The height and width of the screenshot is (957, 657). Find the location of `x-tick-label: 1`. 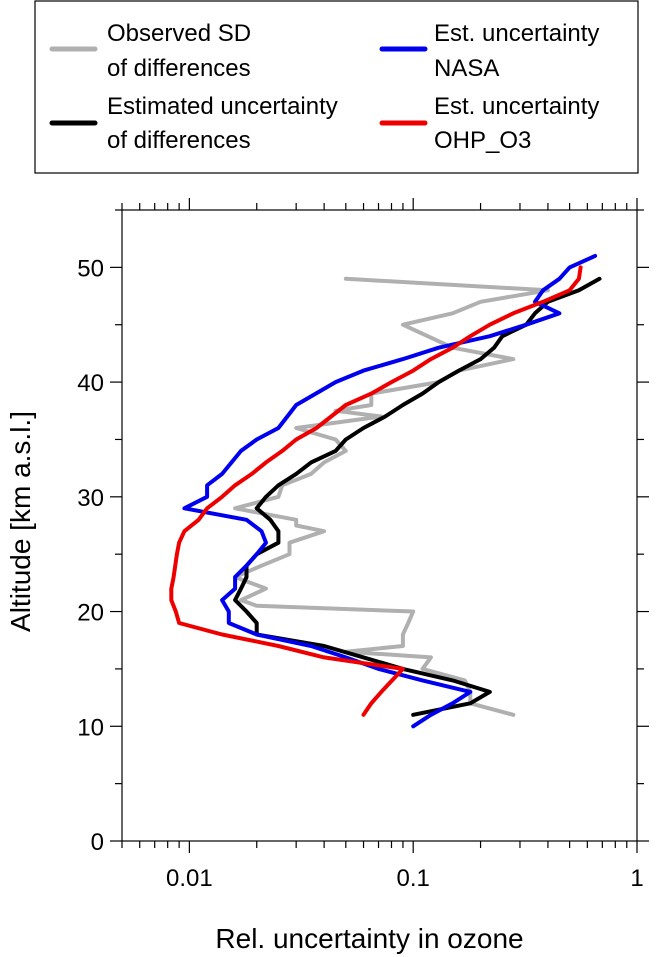

x-tick-label: 1 is located at coordinates (636, 878).